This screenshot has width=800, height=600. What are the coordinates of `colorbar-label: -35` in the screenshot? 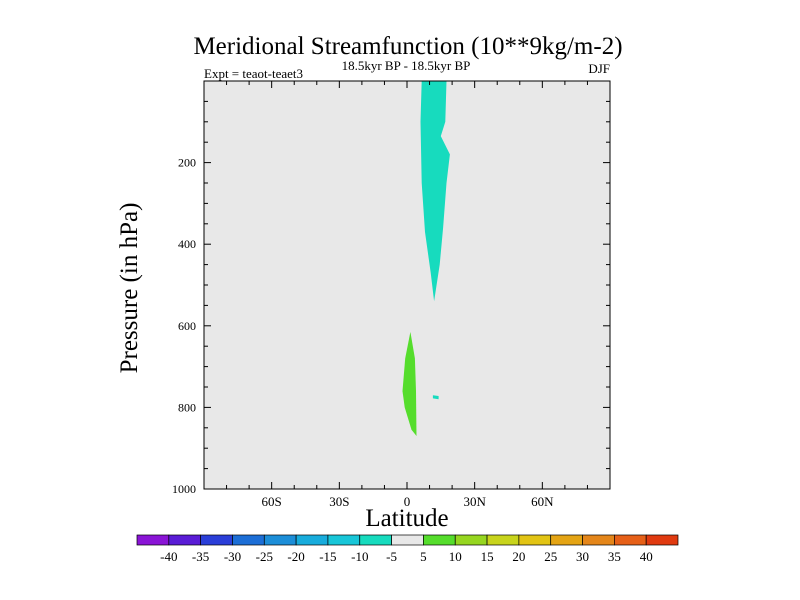 It's located at (200, 556).